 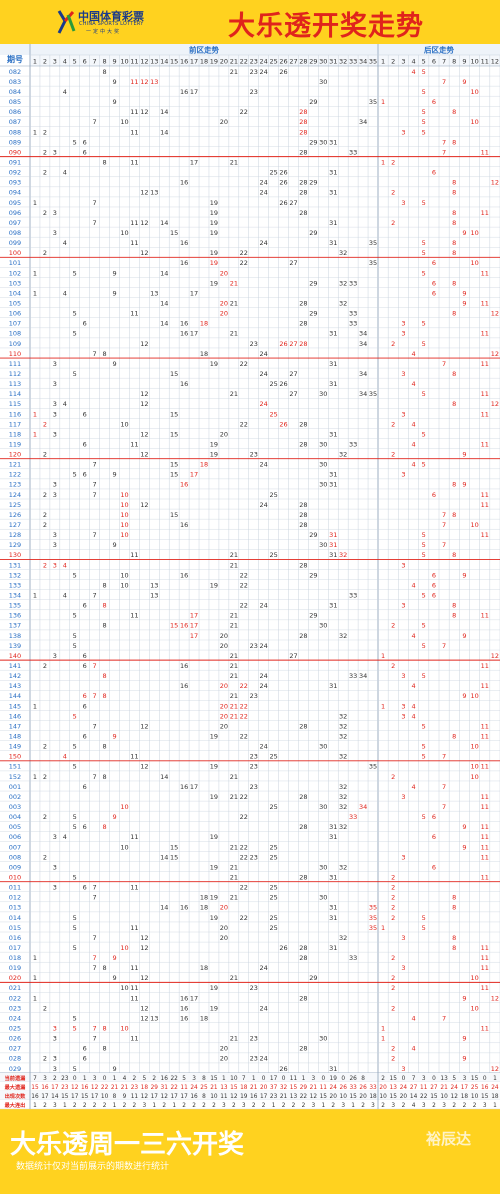 What do you see at coordinates (35, 958) in the screenshot?
I see `front-number: 1` at bounding box center [35, 958].